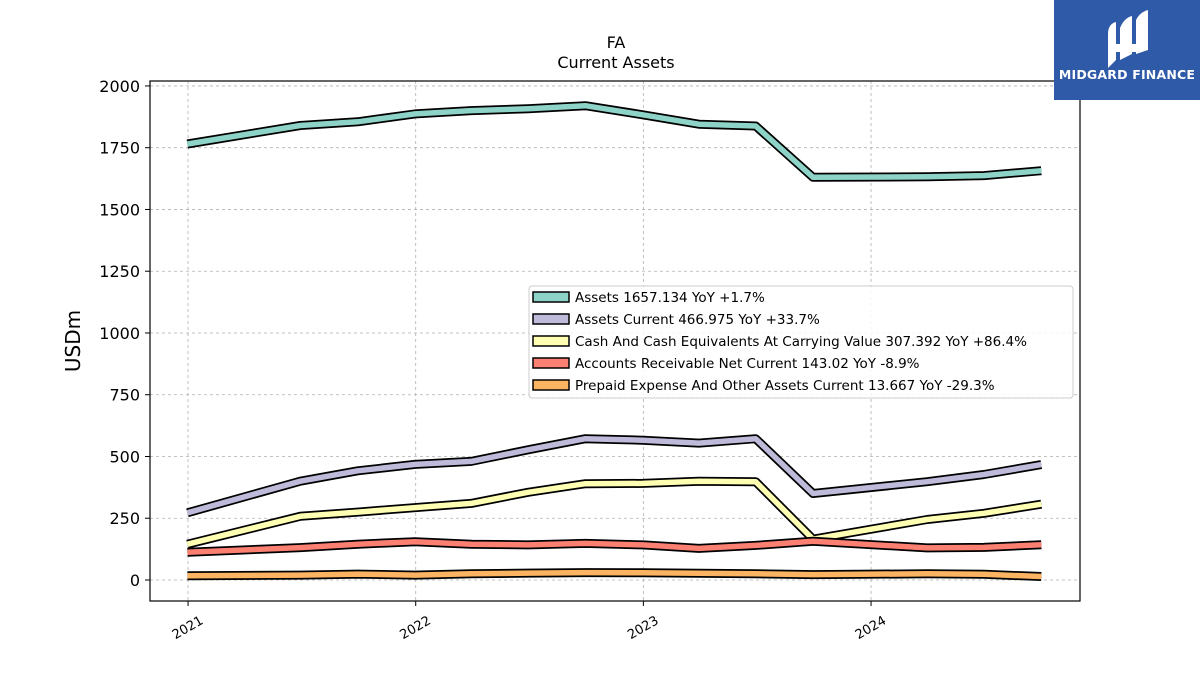 The width and height of the screenshot is (1200, 675). I want to click on y-tick-label: 750, so click(124, 395).